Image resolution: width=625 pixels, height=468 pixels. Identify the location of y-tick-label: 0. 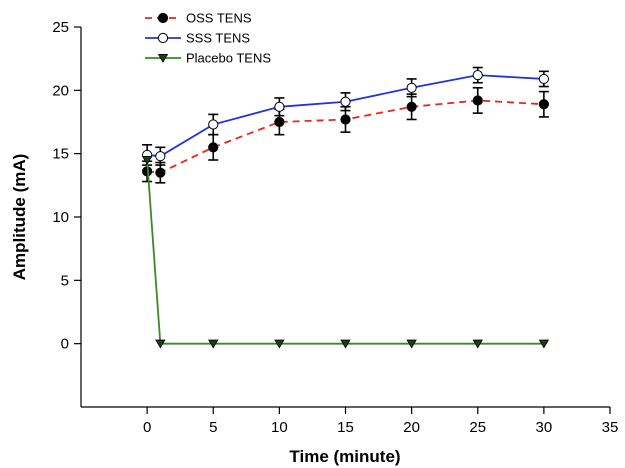
(65, 344).